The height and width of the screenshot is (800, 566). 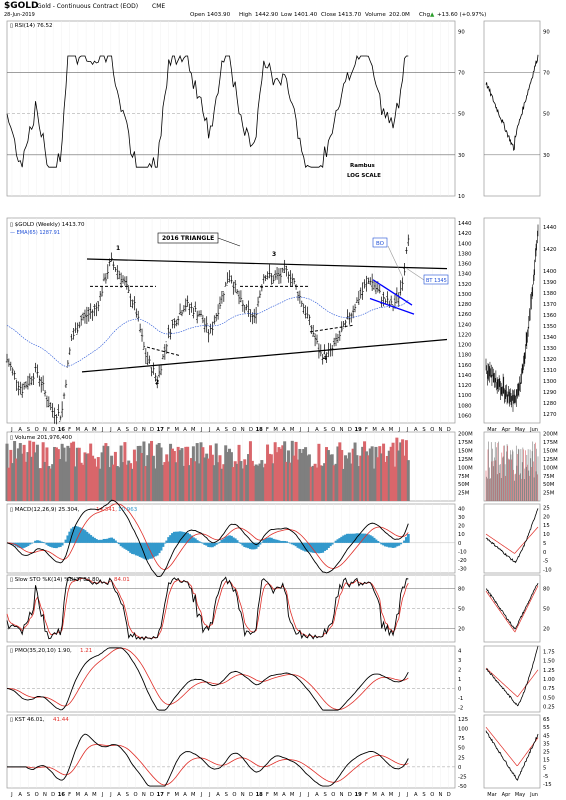 I want to click on triangle-pointer, so click(x=229, y=242).